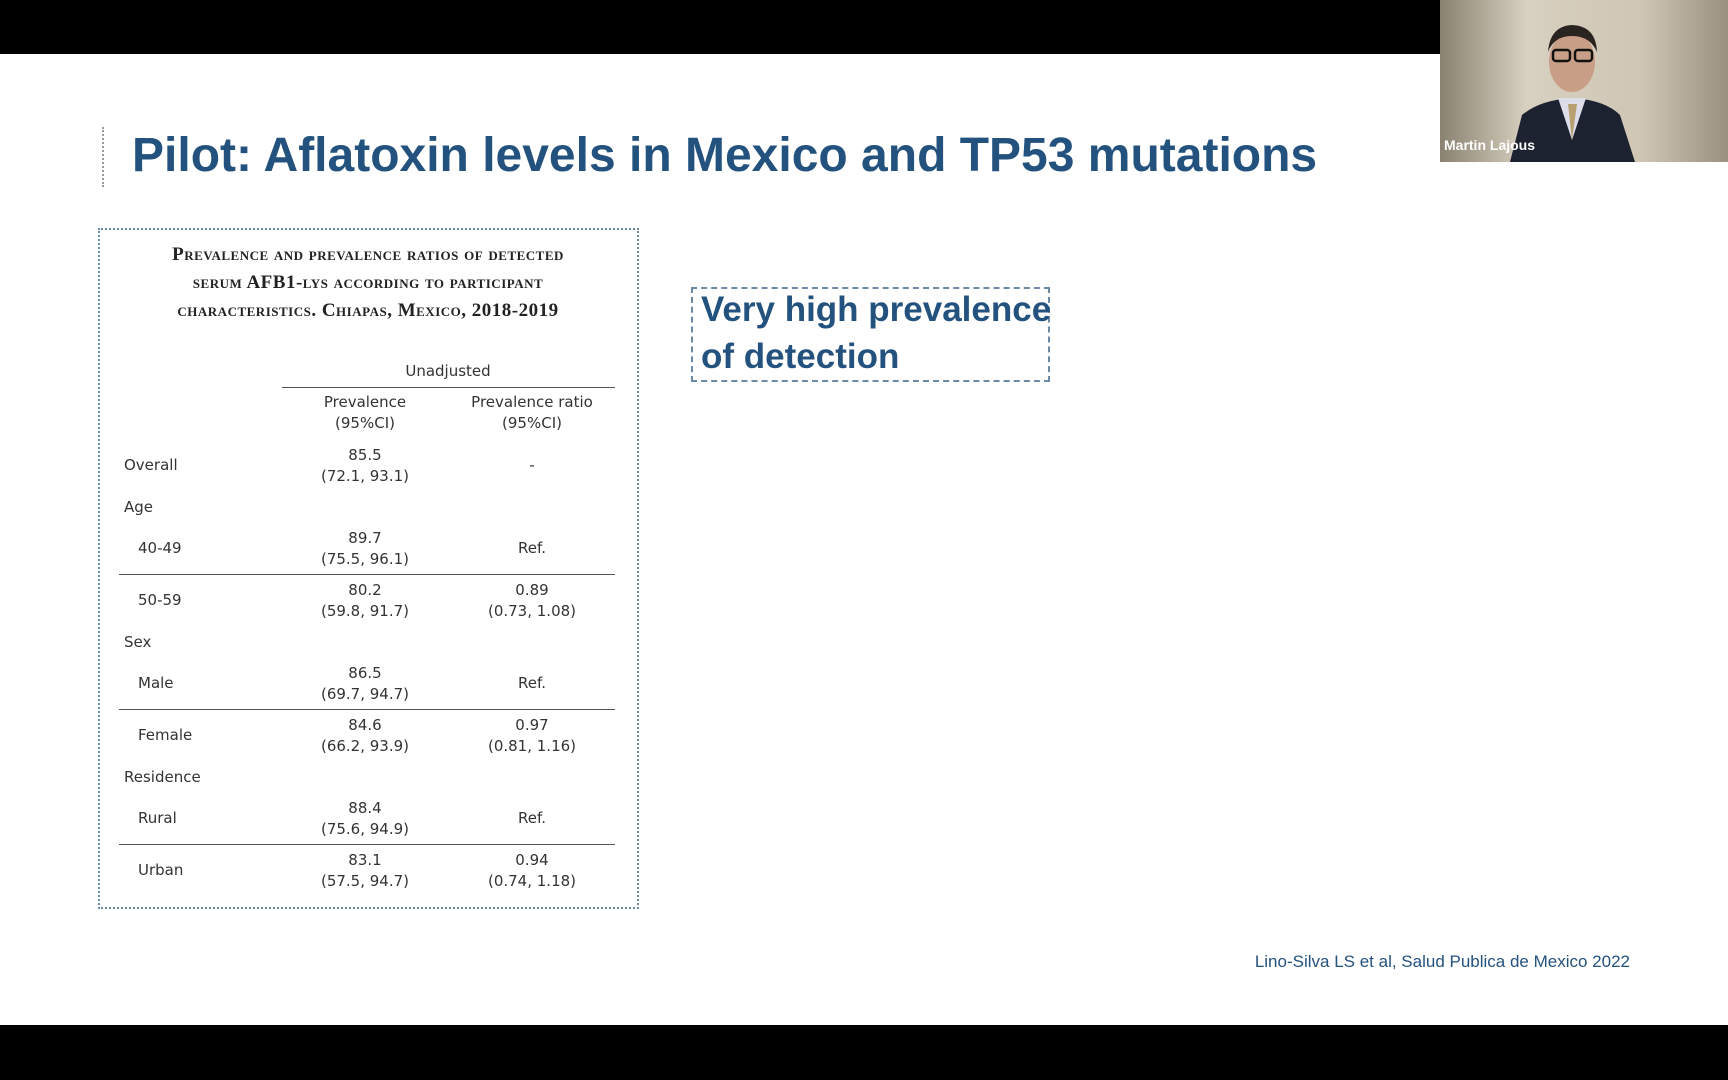 This screenshot has width=1728, height=1080. I want to click on callout-box, so click(870, 334).